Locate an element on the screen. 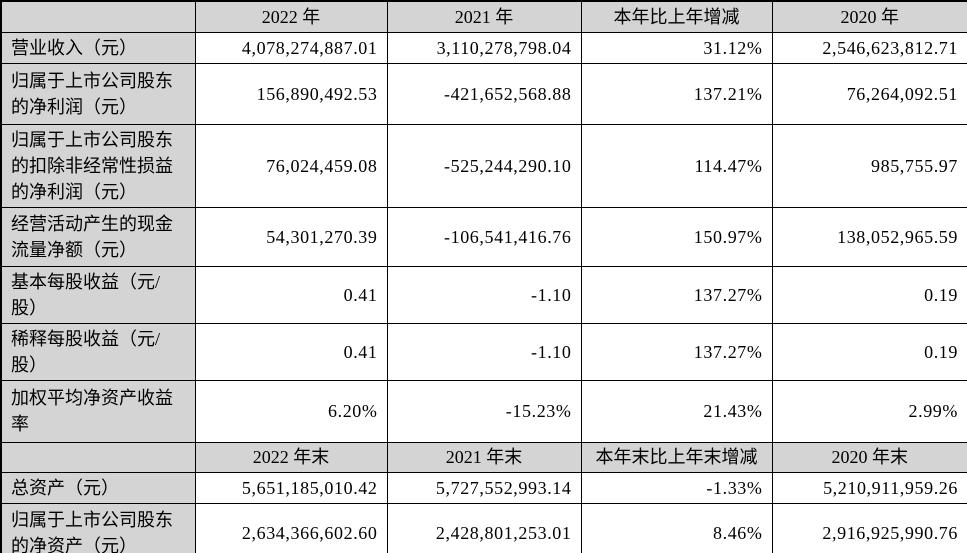  yoy-change: -1.33% is located at coordinates (676, 487).